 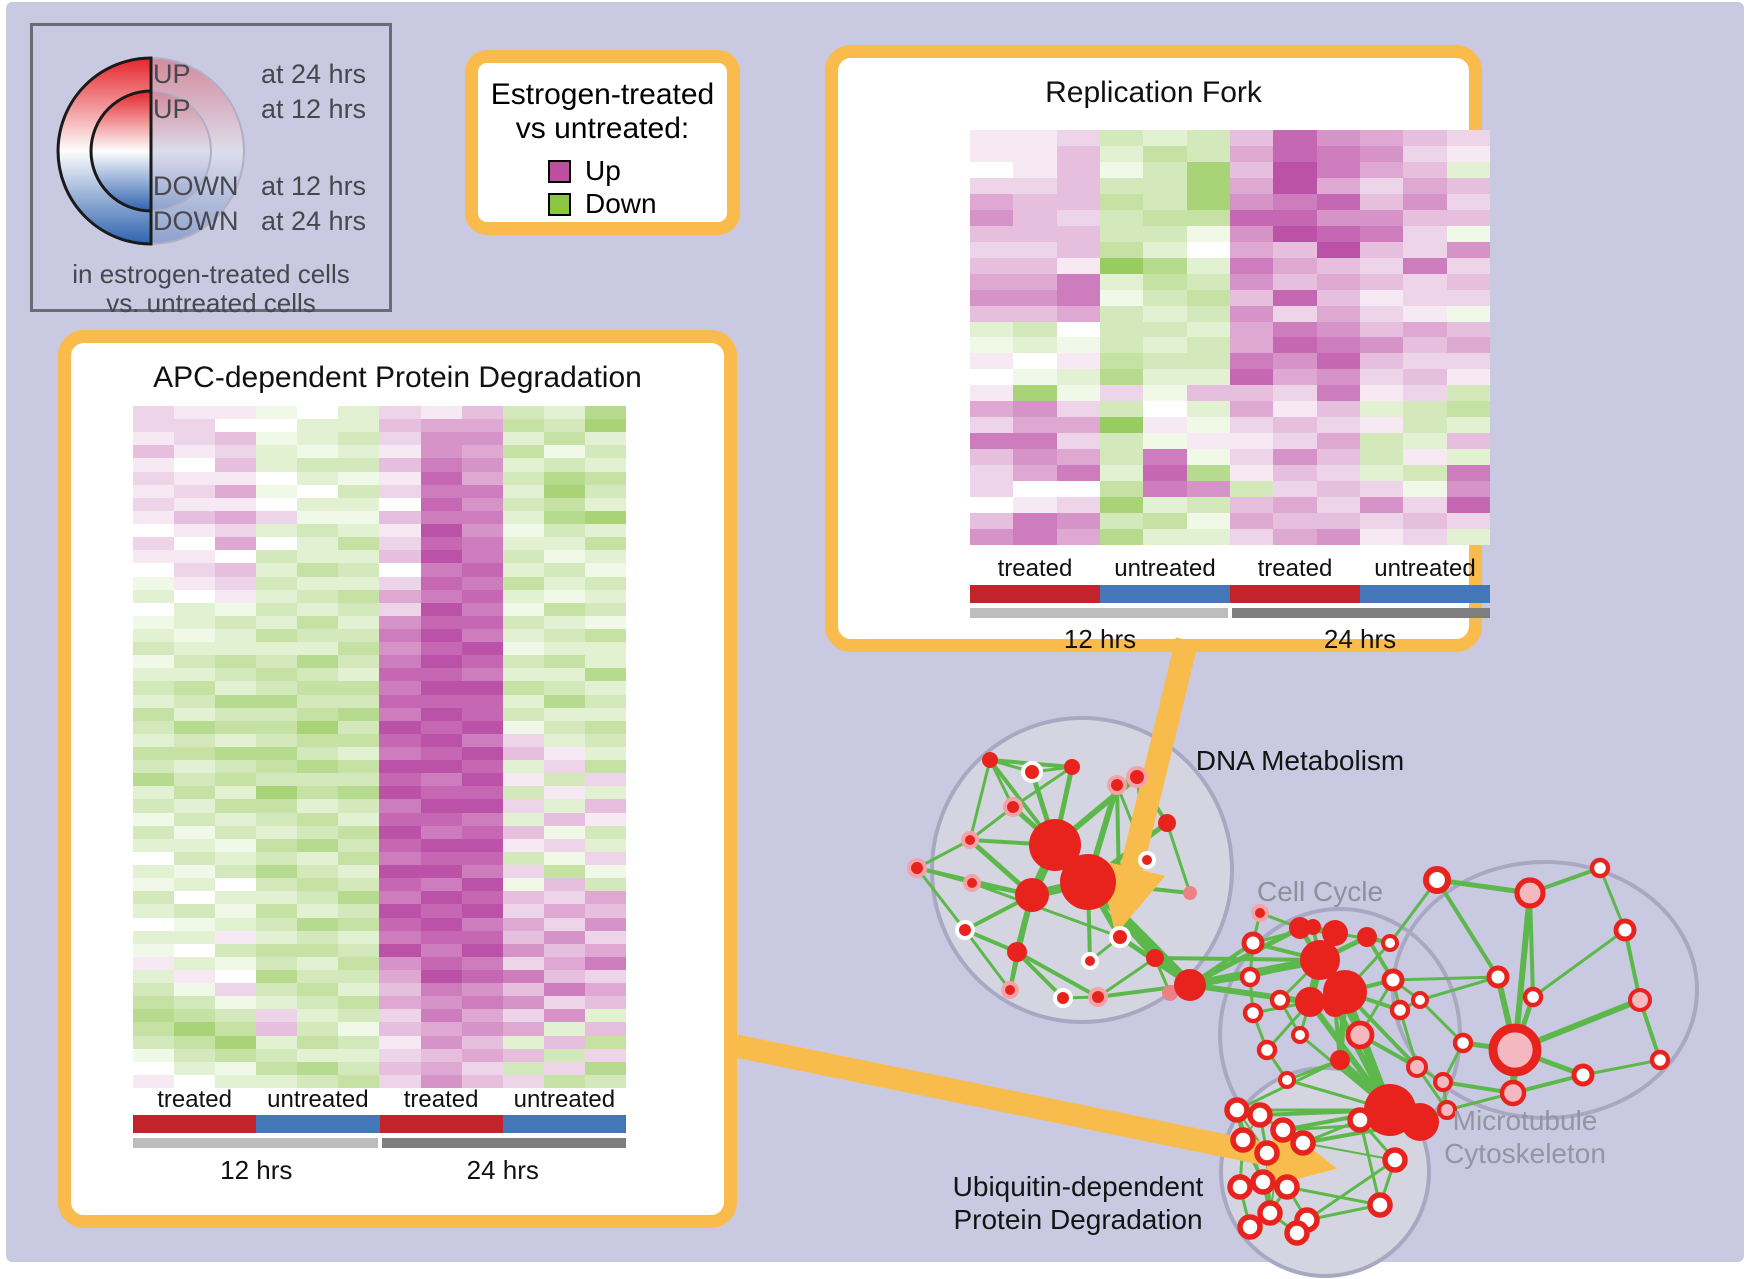 What do you see at coordinates (196, 221) in the screenshot?
I see `ring-row4-word: DOWN` at bounding box center [196, 221].